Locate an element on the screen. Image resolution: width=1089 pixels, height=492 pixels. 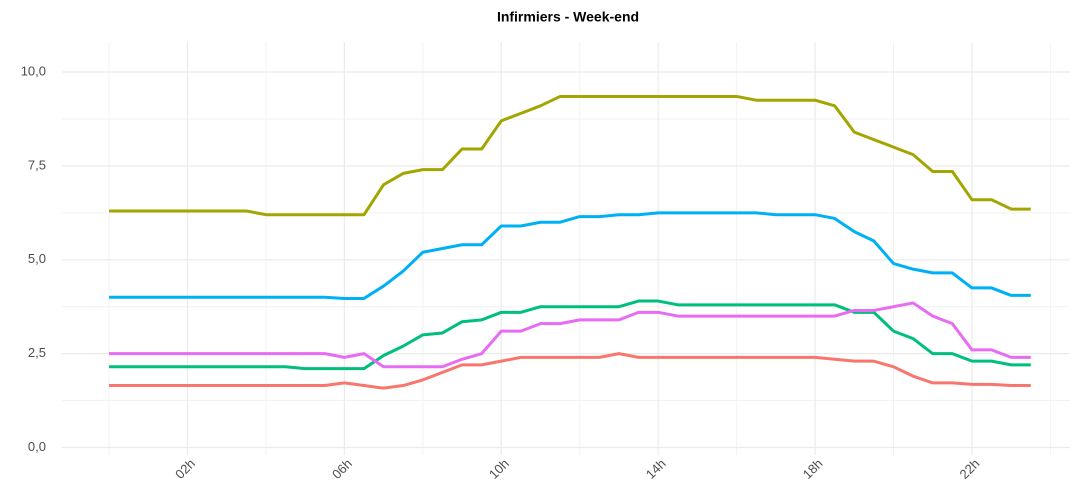
x-tick-label: 18h is located at coordinates (813, 469).